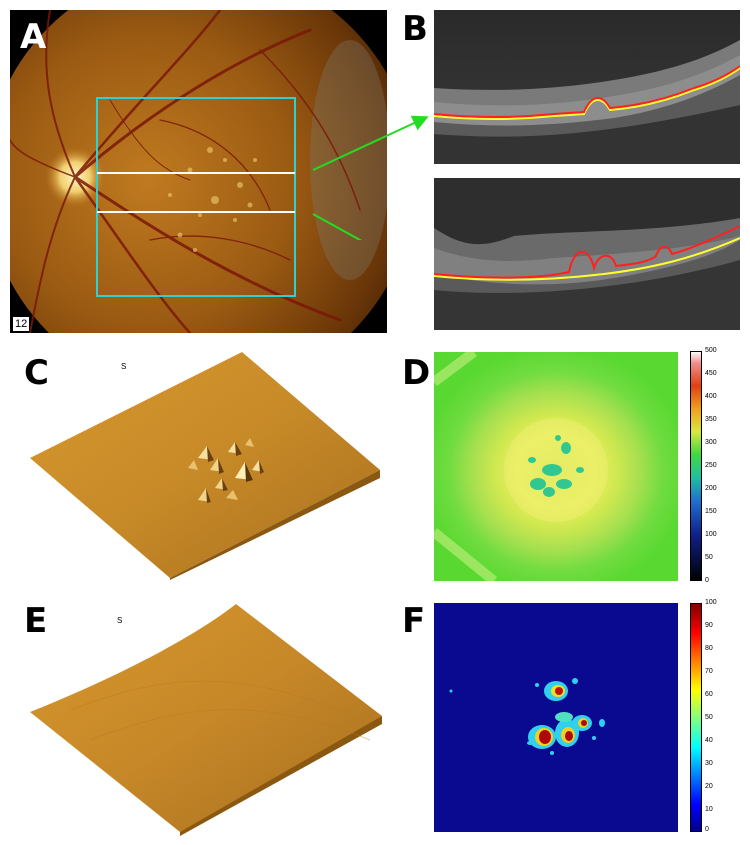  What do you see at coordinates (709, 671) in the screenshot?
I see `colorbar-f-tick: 70` at bounding box center [709, 671].